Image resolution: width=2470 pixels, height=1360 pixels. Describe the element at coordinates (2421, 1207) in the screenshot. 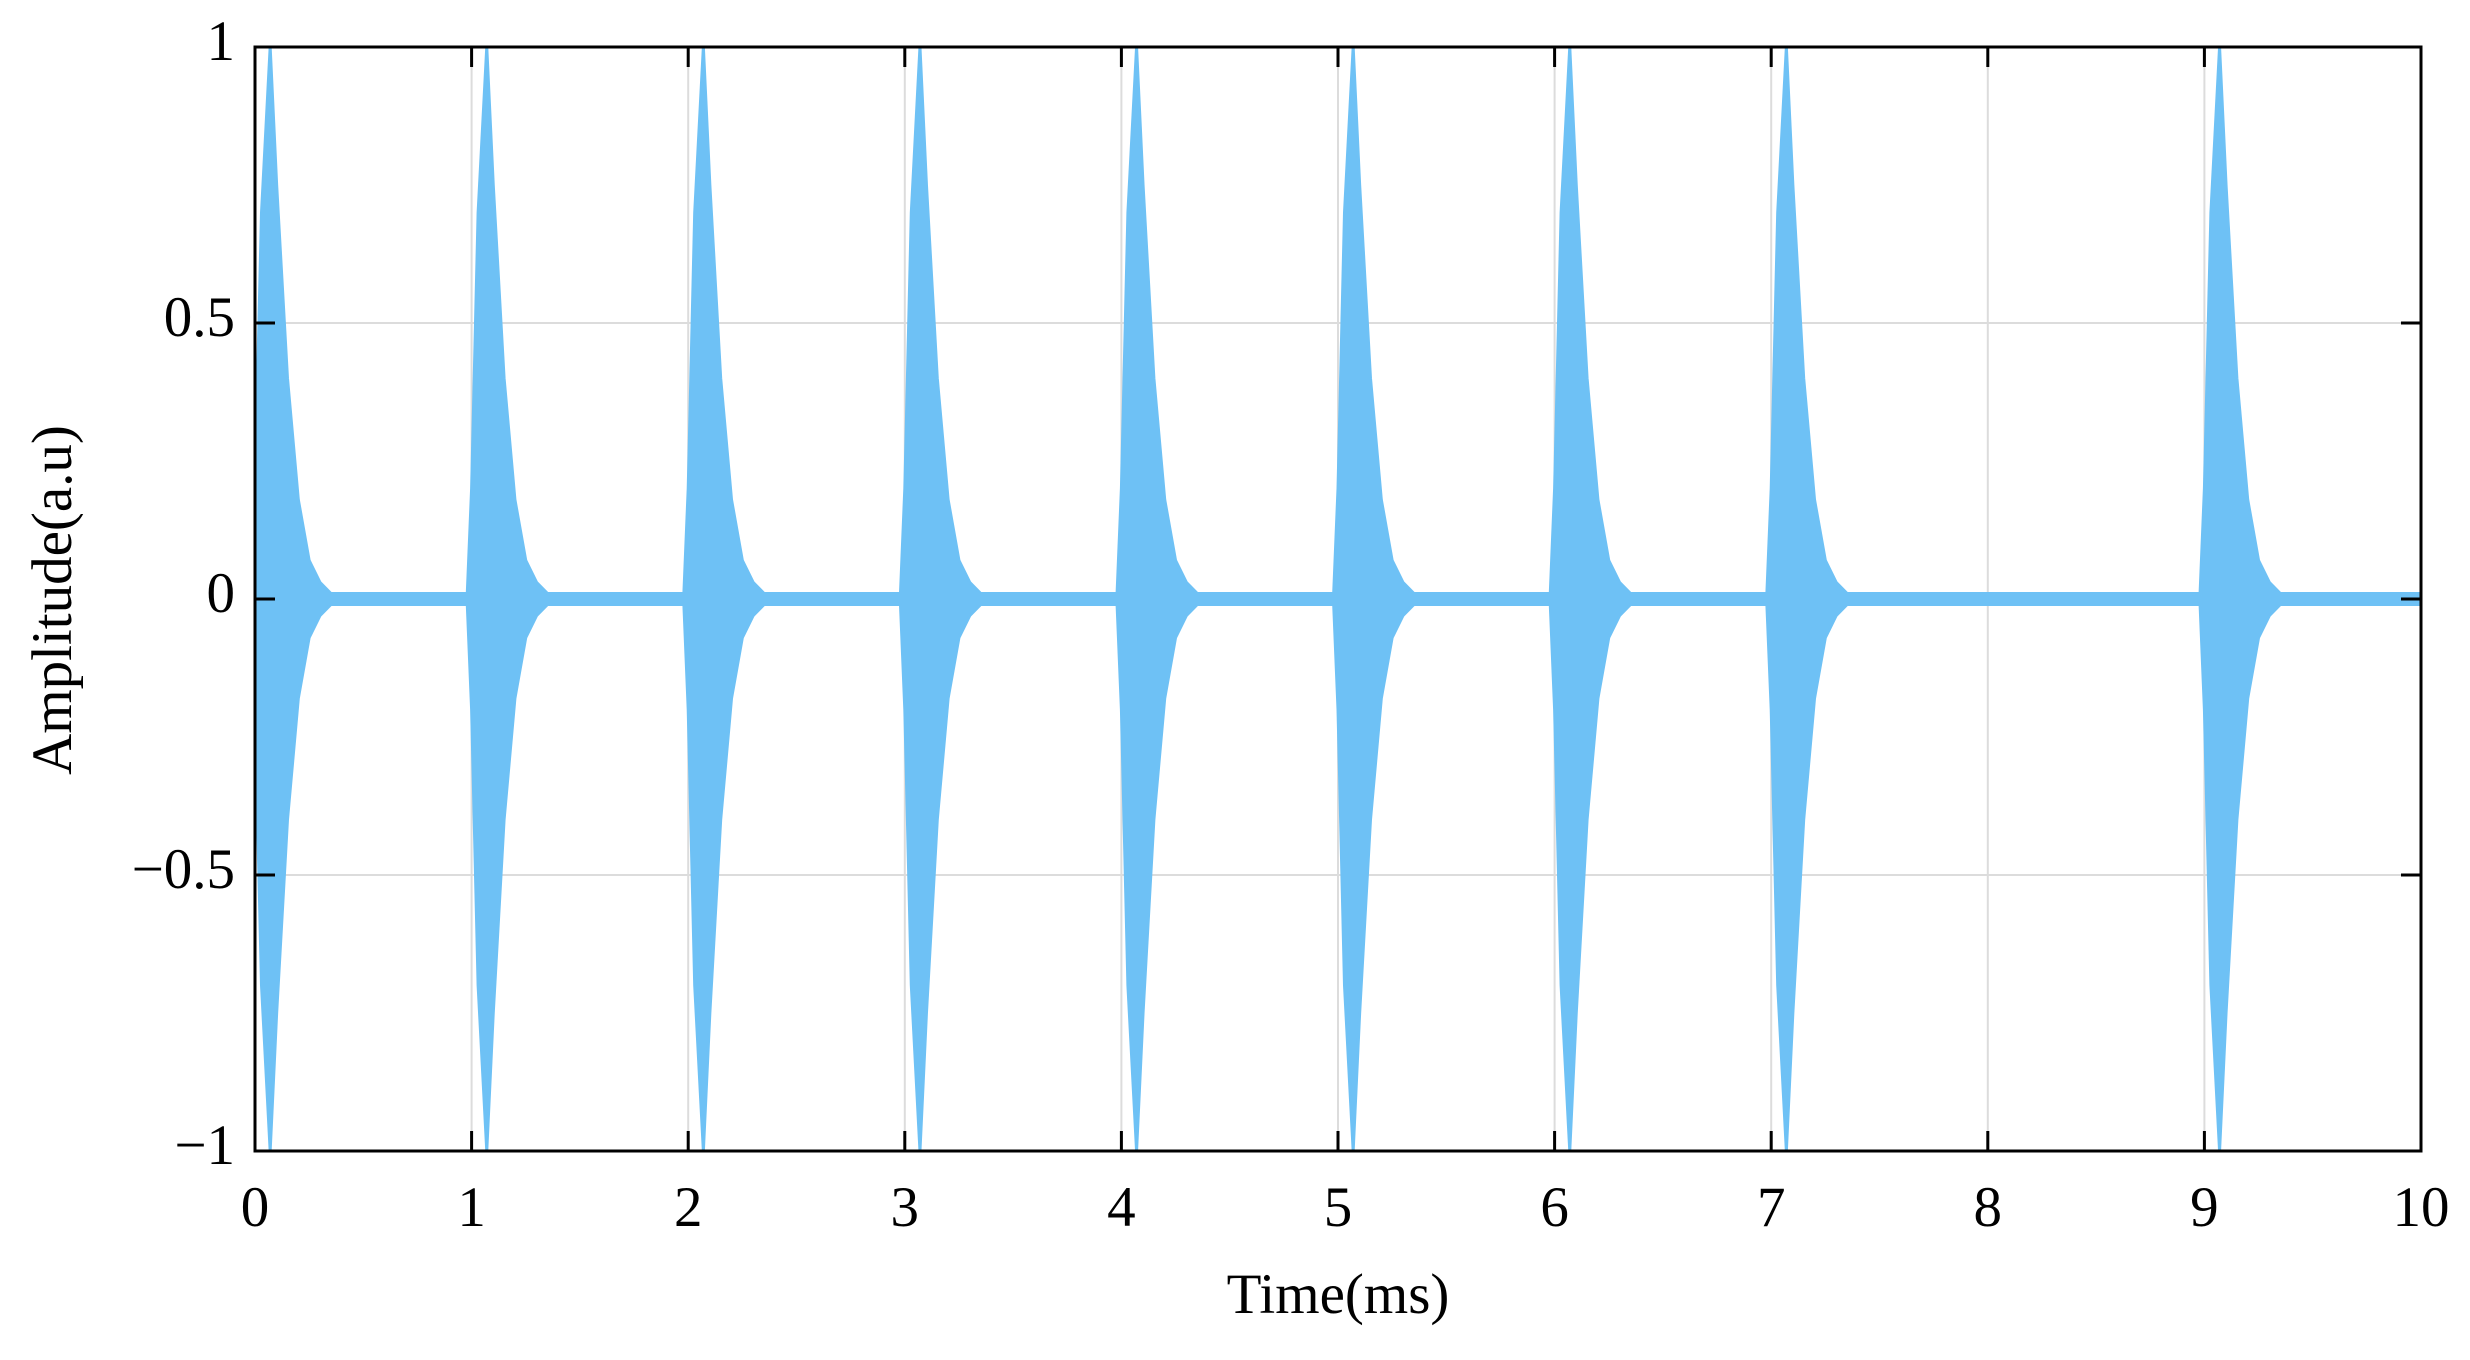

I see `x-tick-label: 10` at that location.